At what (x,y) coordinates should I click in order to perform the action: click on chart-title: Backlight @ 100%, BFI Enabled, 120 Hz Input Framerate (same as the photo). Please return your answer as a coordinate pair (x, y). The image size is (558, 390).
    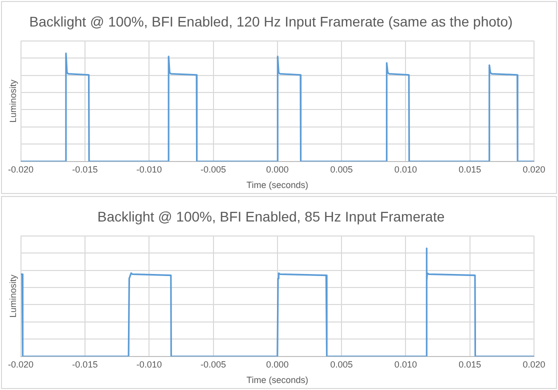
    Looking at the image, I should click on (271, 21).